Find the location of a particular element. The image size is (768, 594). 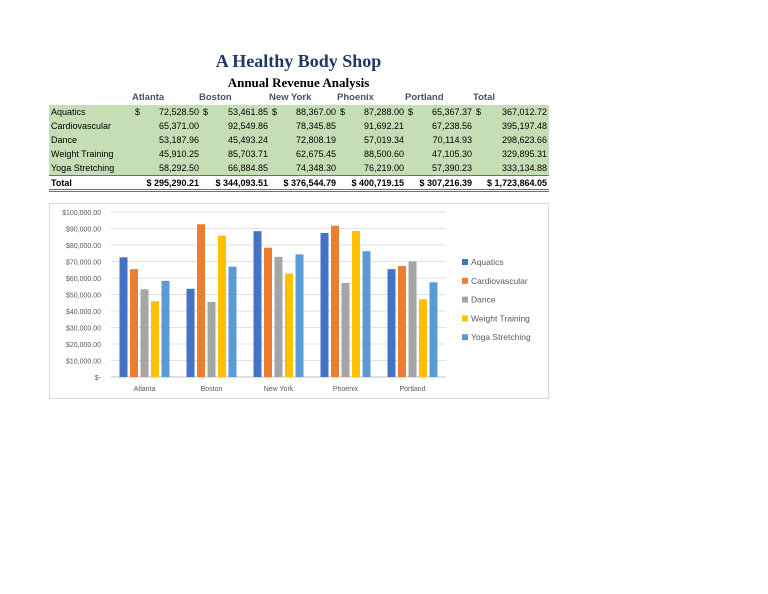

x-tick-label: Atlanta is located at coordinates (145, 389).